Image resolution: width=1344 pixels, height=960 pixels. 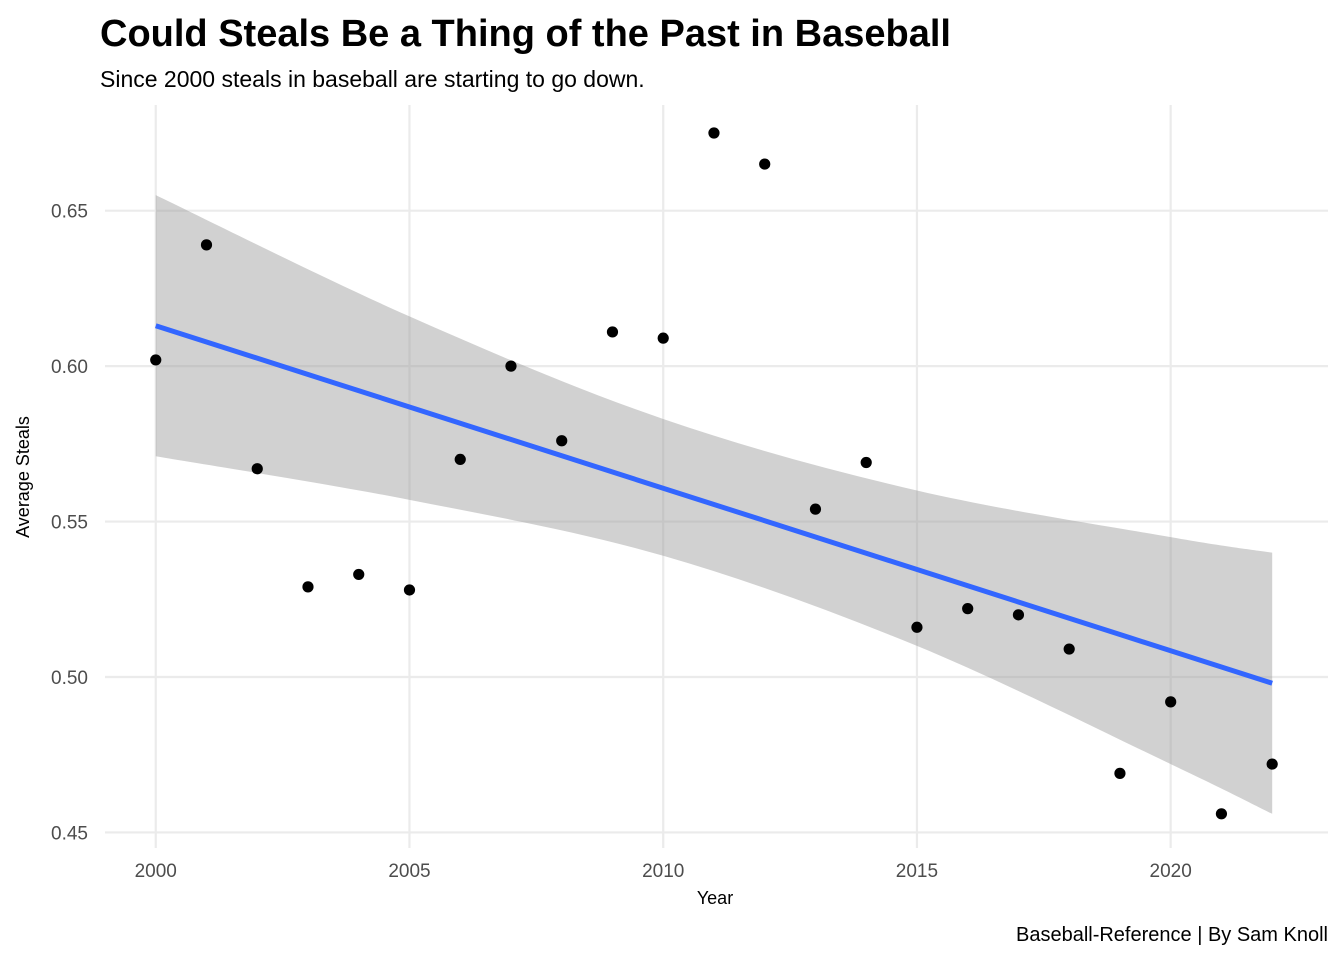 I want to click on x-tick-label: 2010, so click(x=663, y=871).